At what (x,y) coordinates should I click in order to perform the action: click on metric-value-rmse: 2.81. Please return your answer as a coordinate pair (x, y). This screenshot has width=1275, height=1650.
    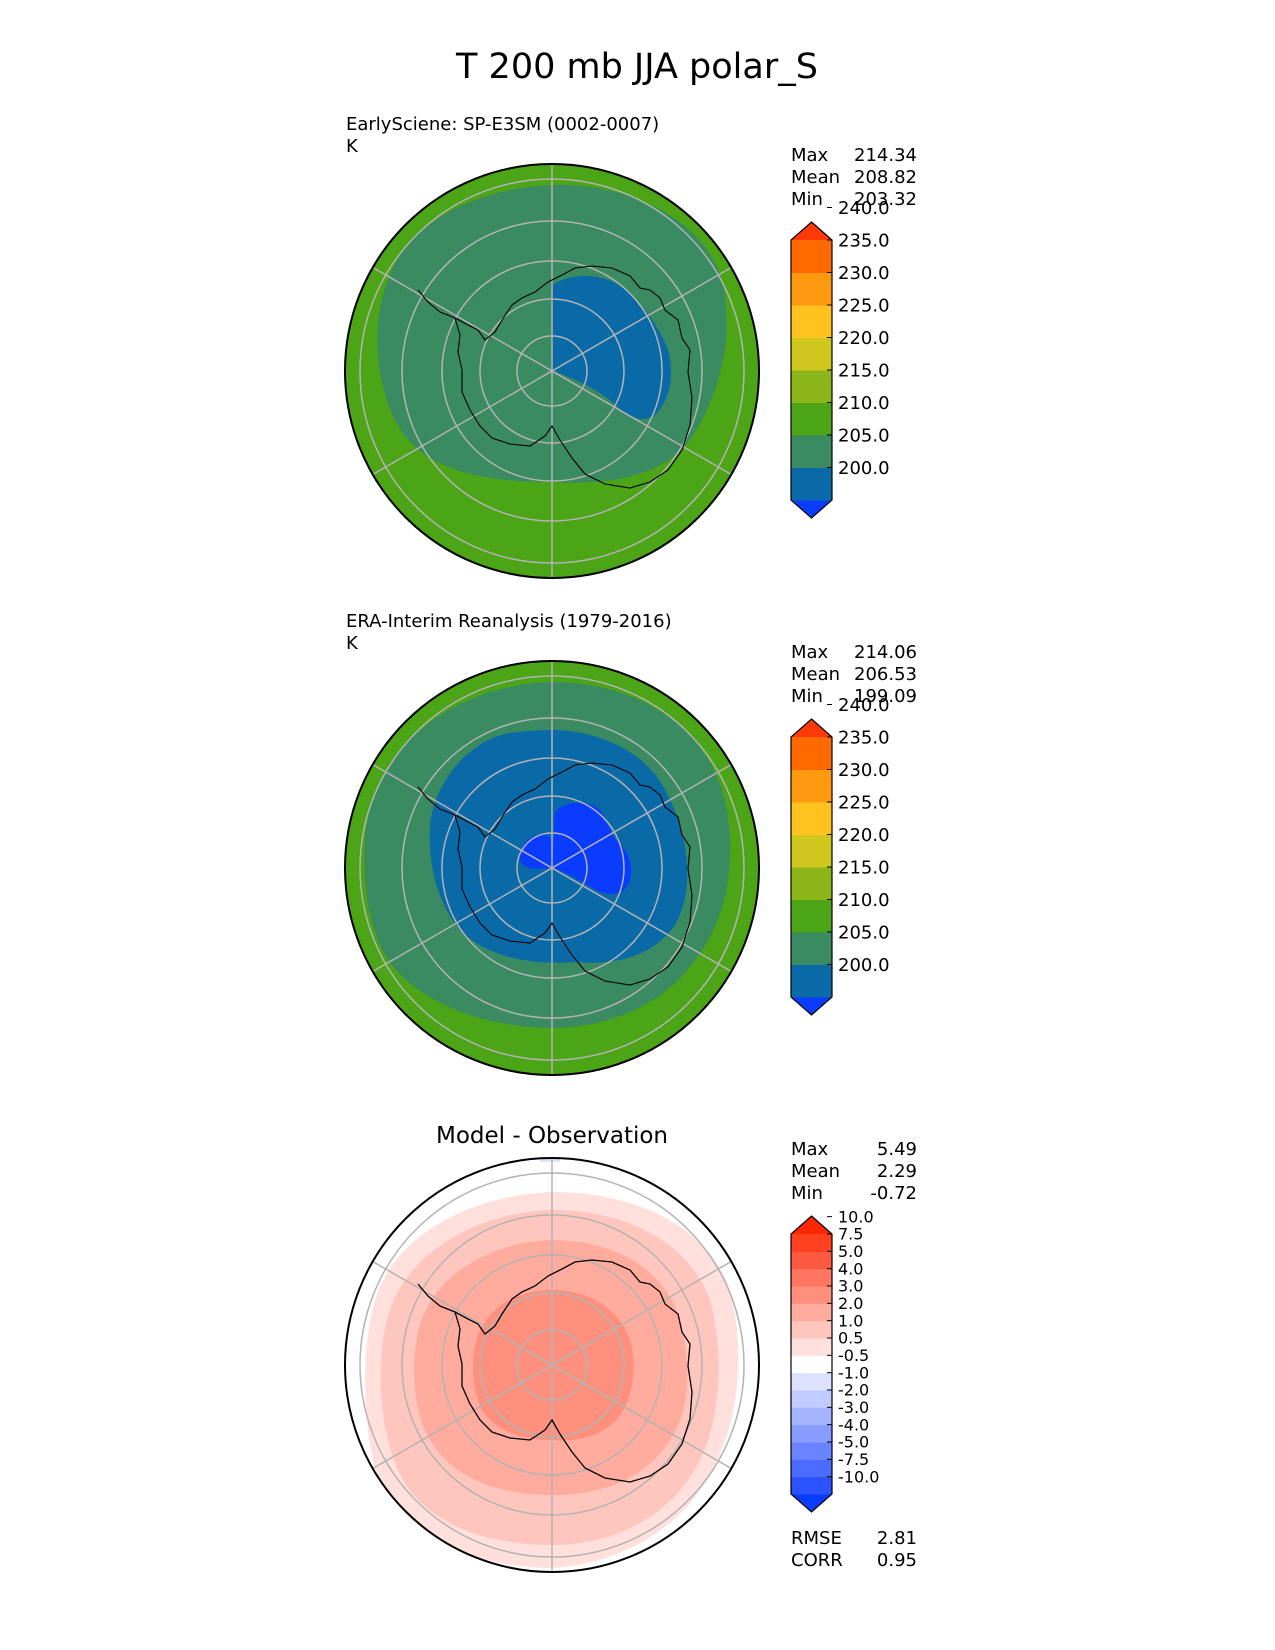
    Looking at the image, I should click on (897, 1538).